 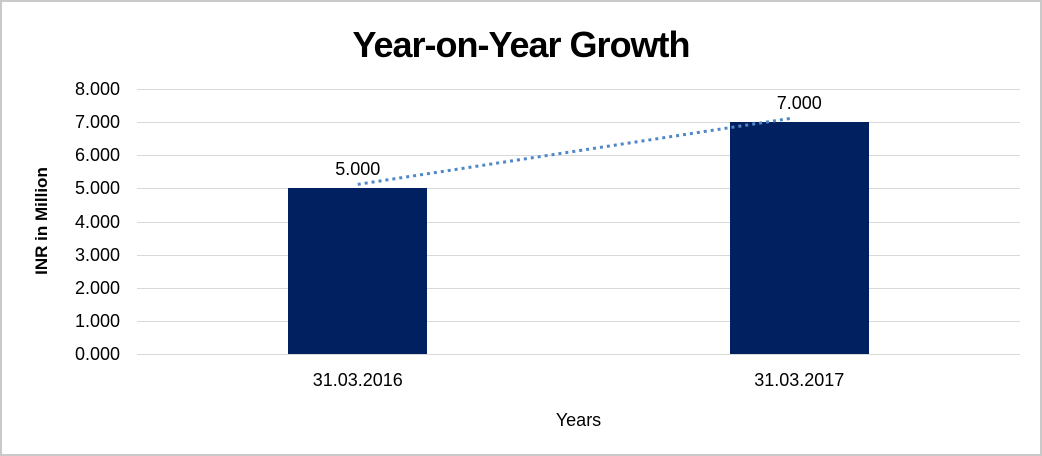 I want to click on bar-31.03.2017, so click(x=799, y=238).